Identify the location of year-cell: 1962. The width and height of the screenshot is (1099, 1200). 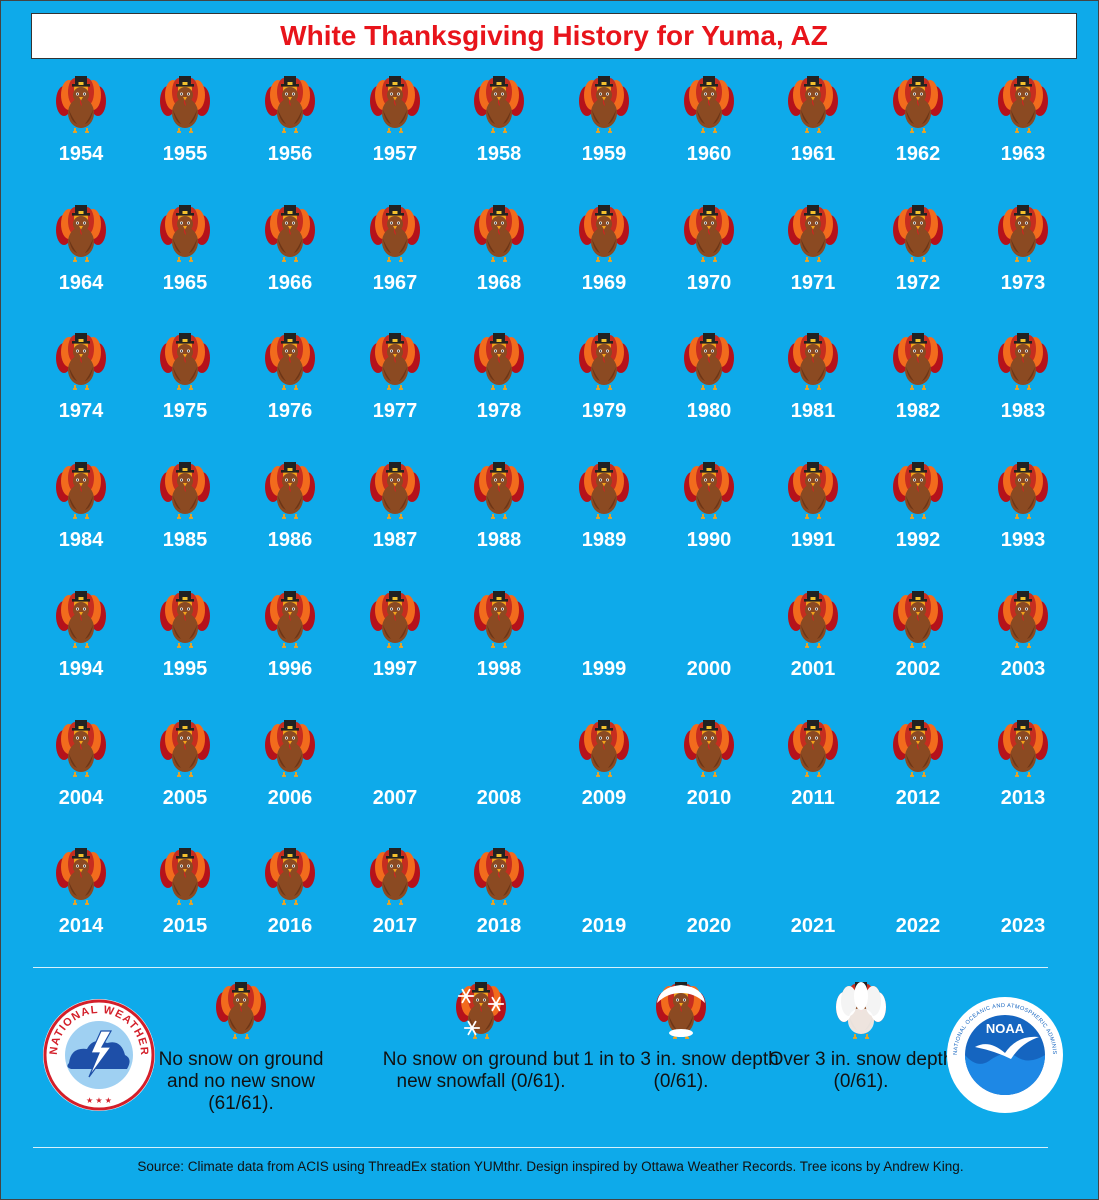
(918, 125).